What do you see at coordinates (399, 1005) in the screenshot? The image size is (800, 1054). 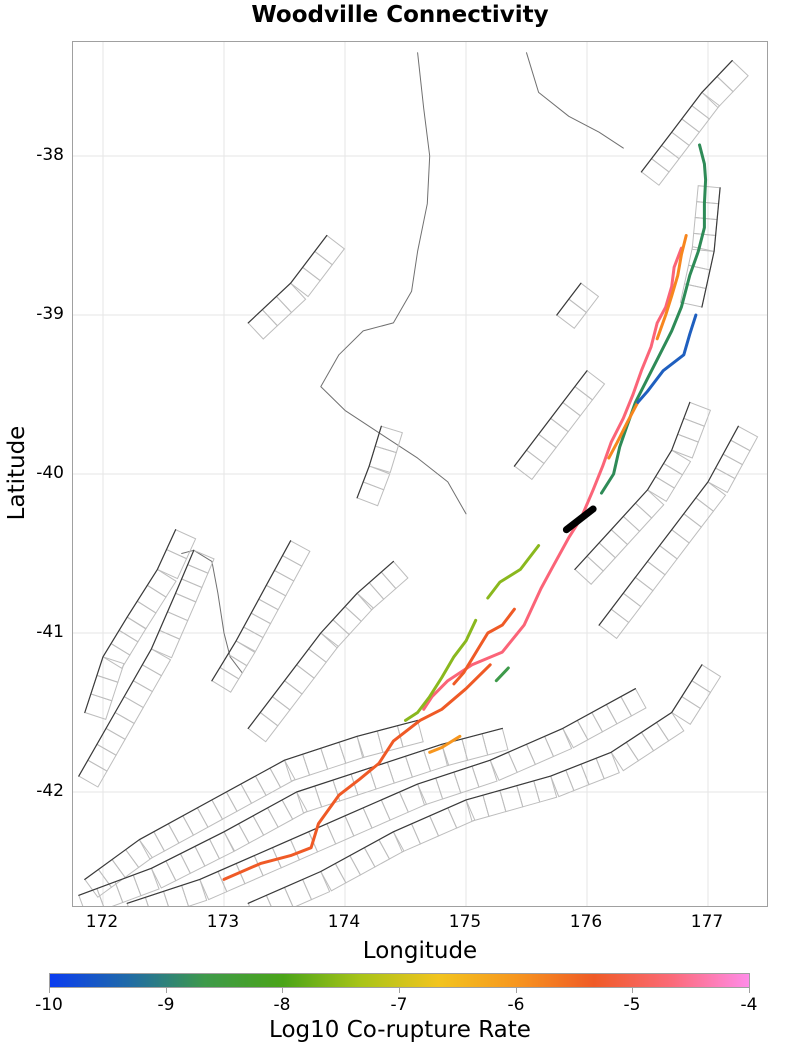 I see `colorbar-tick: -7` at bounding box center [399, 1005].